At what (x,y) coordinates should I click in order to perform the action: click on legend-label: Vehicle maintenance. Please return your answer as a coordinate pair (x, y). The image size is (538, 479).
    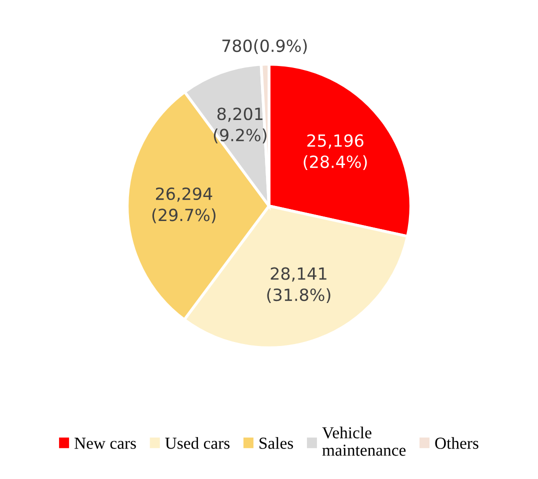
    Looking at the image, I should click on (364, 441).